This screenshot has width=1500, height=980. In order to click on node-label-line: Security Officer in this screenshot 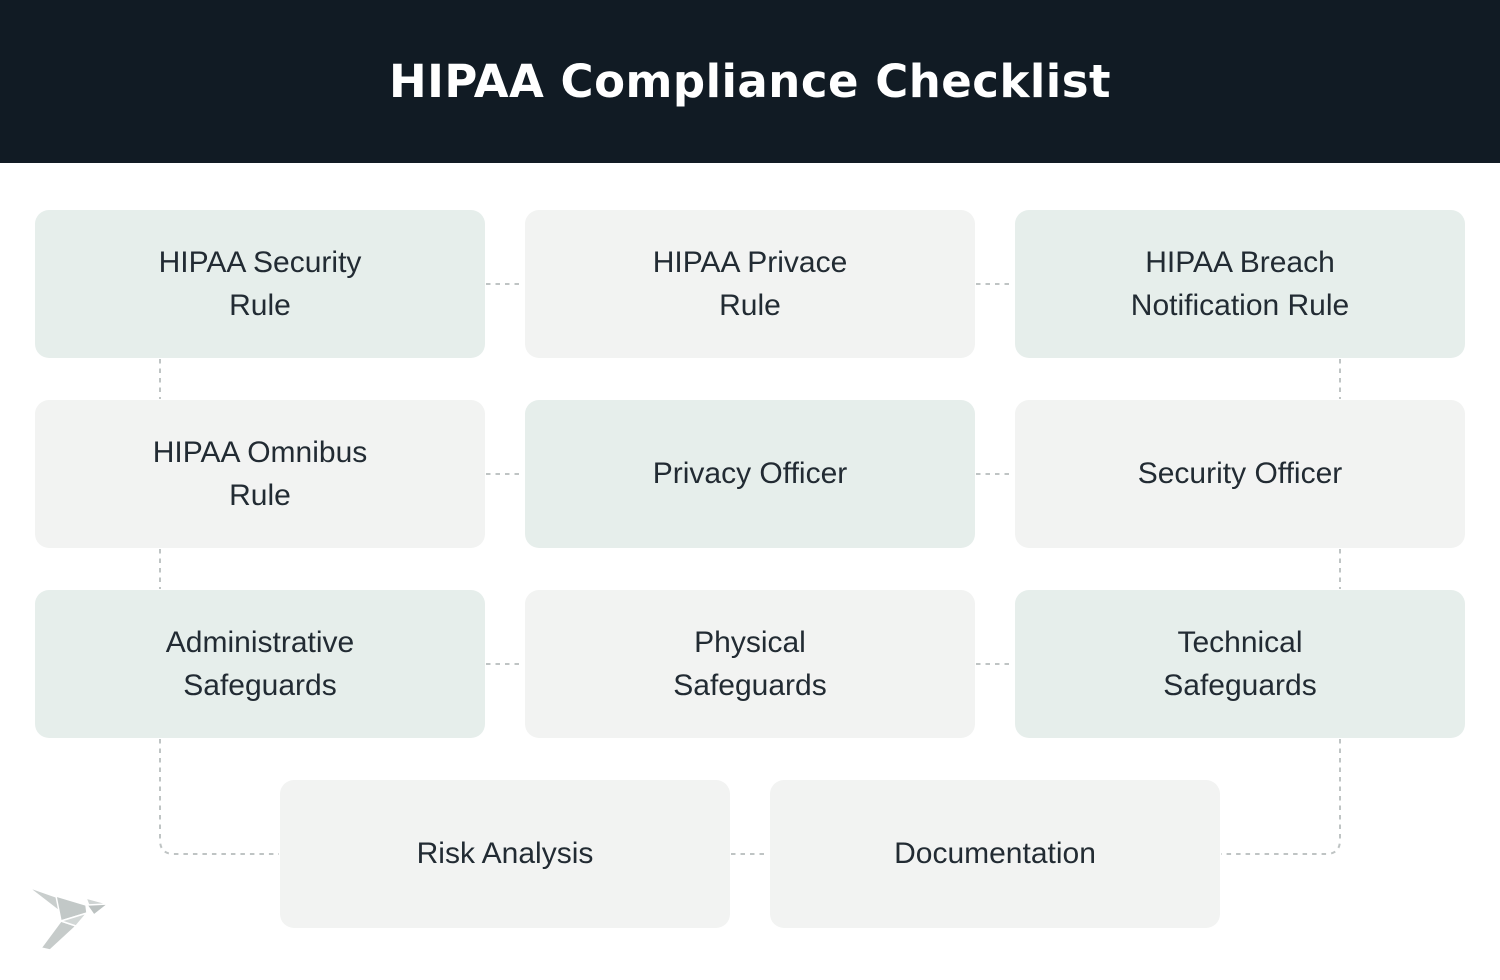, I will do `click(1240, 474)`.